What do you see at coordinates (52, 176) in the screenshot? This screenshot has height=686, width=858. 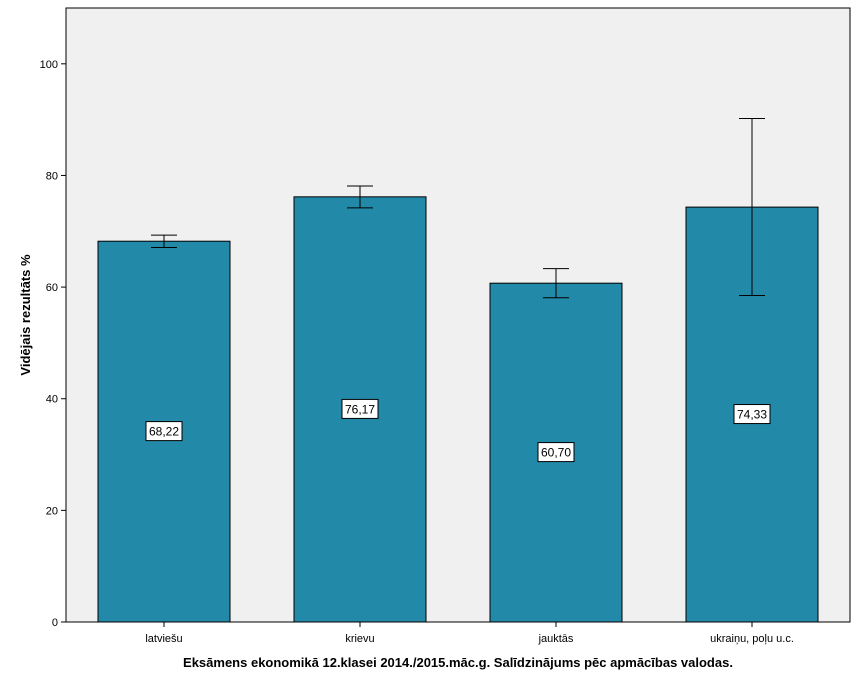 I see `y-tick-label: 80` at bounding box center [52, 176].